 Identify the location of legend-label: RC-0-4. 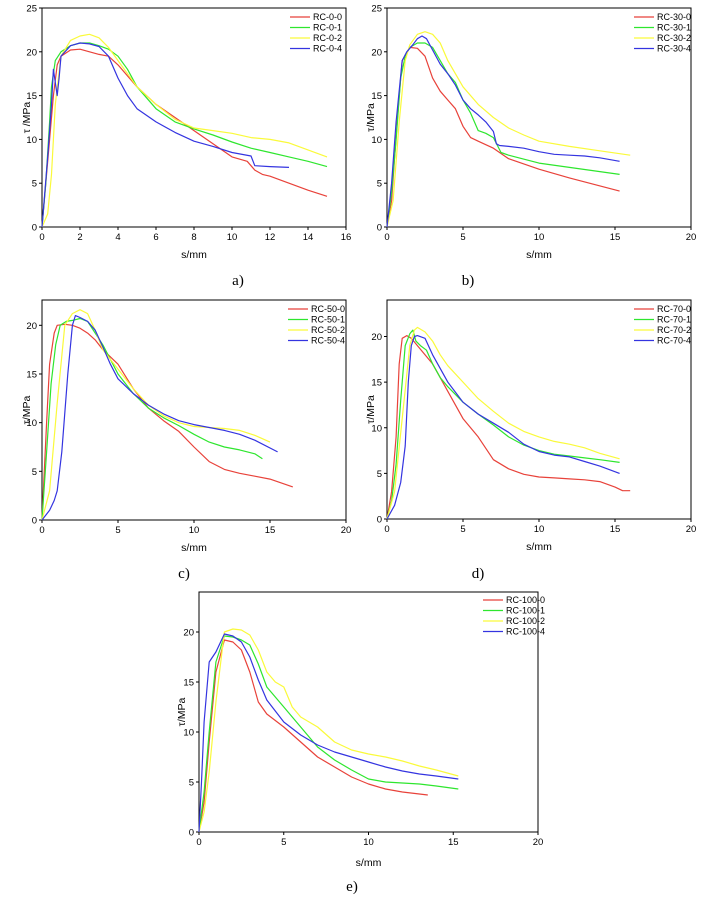
(327, 49).